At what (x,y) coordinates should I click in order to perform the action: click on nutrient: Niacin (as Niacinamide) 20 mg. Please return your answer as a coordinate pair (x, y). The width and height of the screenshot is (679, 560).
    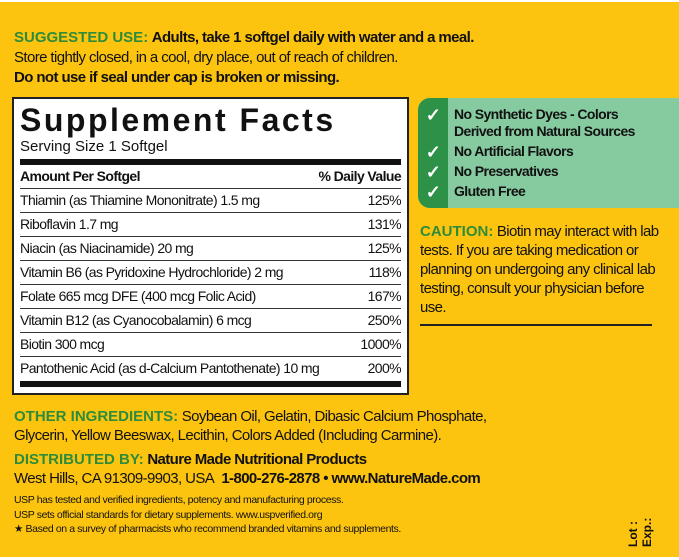
    Looking at the image, I should click on (107, 248).